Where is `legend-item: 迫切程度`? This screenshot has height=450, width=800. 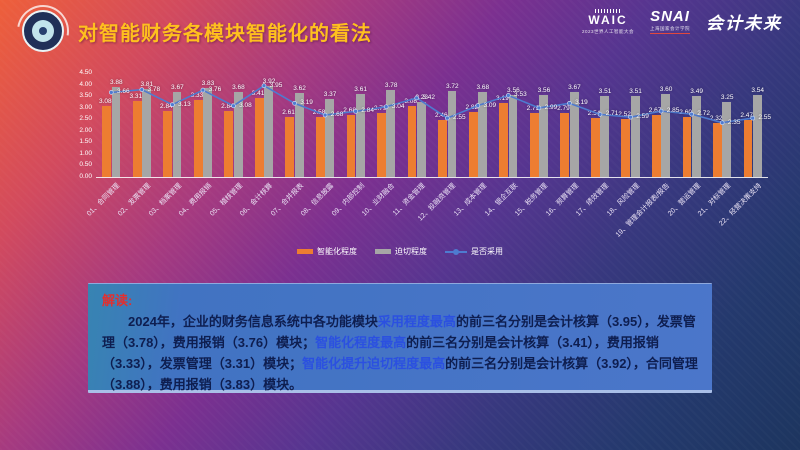
legend-item: 迫切程度 is located at coordinates (401, 251).